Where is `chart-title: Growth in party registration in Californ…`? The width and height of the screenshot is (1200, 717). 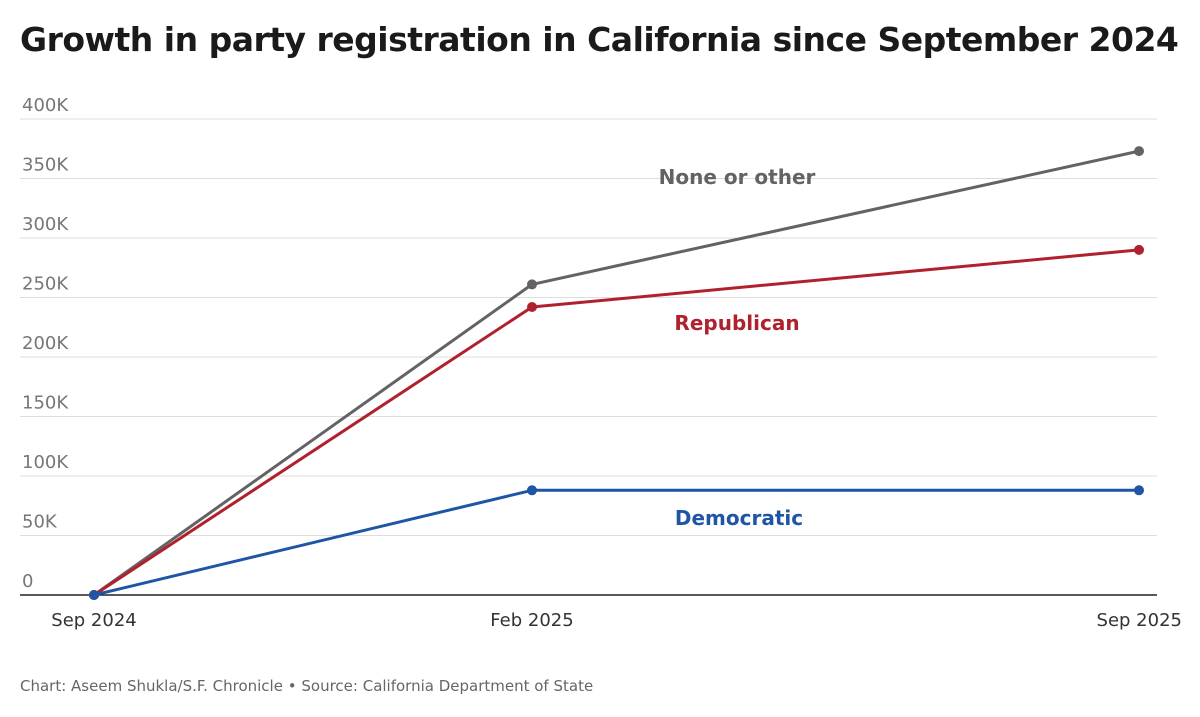 chart-title: Growth in party registration in Californ… is located at coordinates (599, 39).